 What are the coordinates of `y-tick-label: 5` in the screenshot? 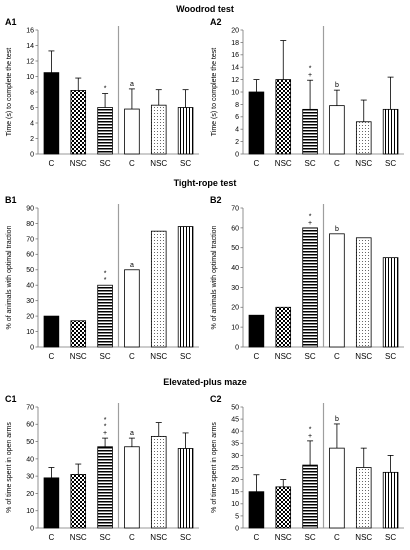 It's located at (237, 516).